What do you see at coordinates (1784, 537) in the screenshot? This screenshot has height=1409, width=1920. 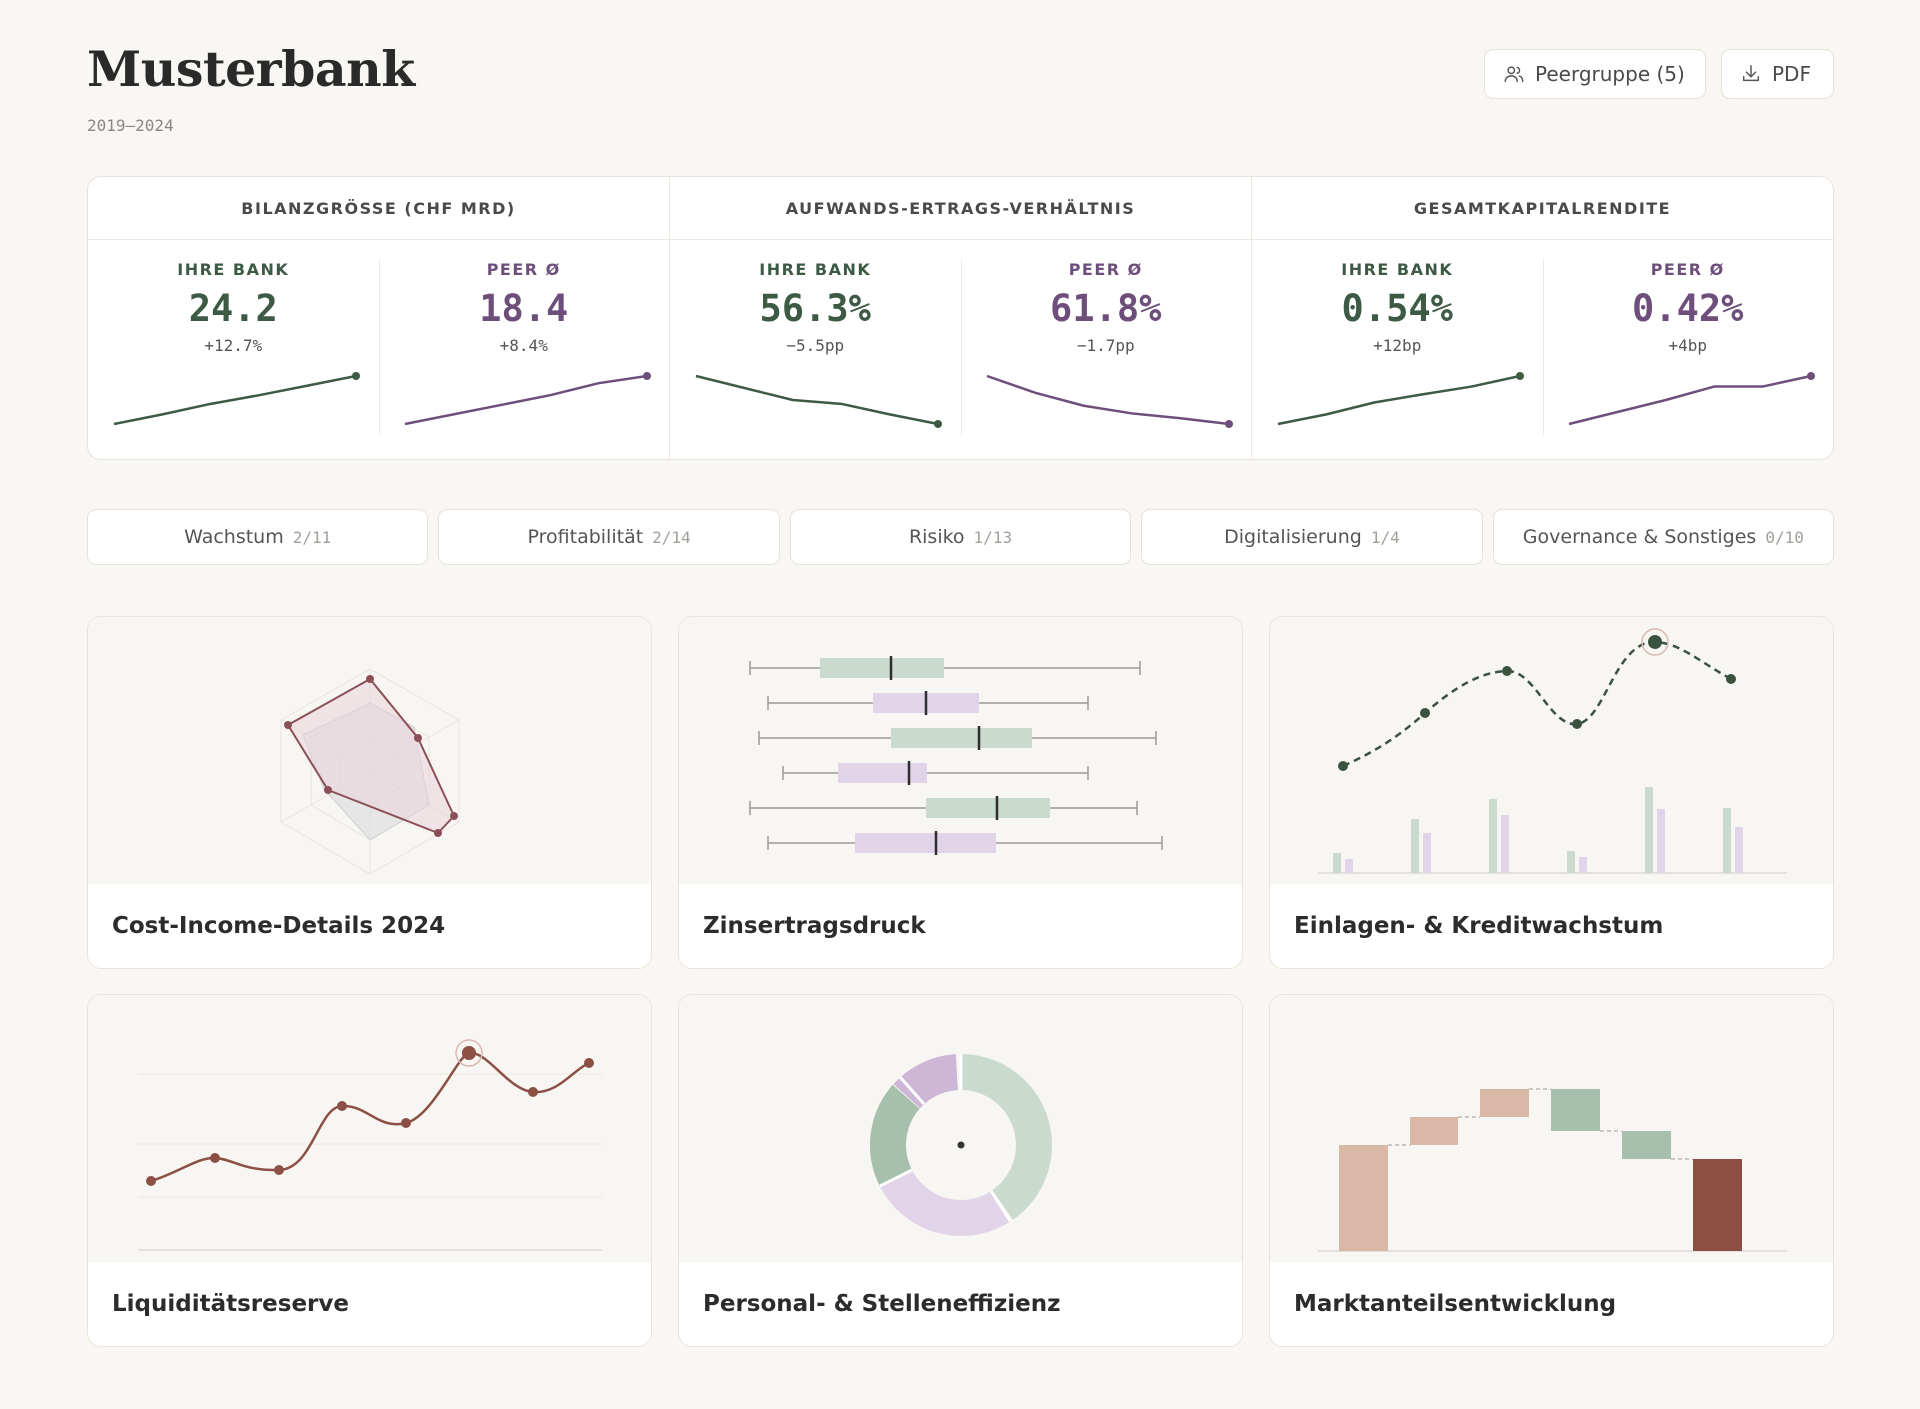 I see `tab-count: 0/10` at bounding box center [1784, 537].